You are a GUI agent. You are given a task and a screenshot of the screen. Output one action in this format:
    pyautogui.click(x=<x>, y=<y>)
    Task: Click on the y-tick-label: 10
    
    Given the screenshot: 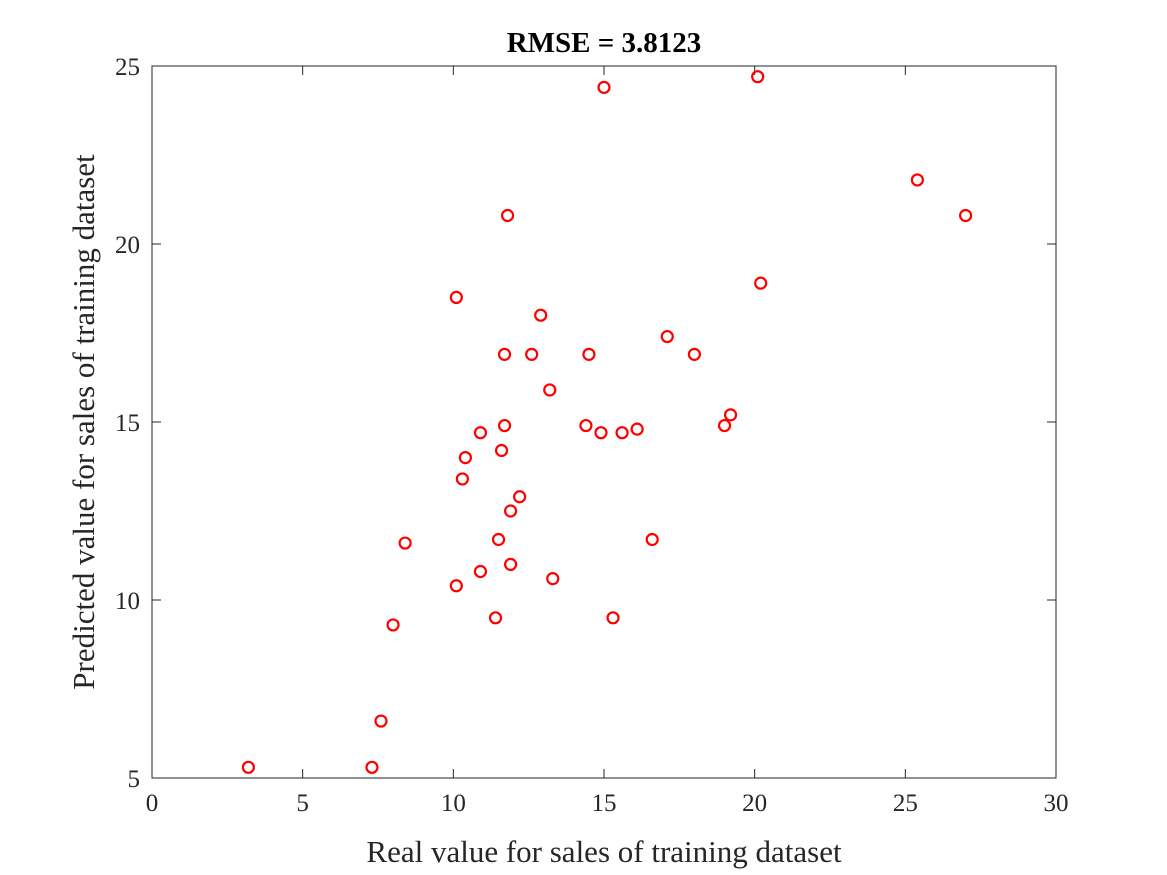 What is the action you would take?
    pyautogui.click(x=127, y=601)
    